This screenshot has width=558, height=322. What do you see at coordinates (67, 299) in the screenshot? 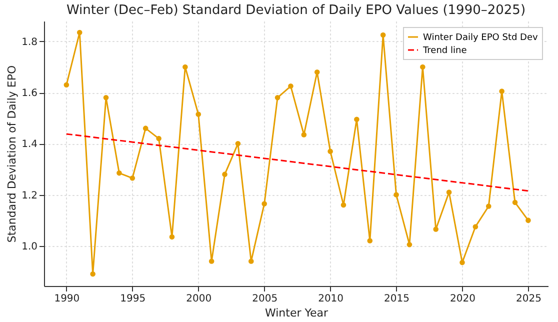
I see `x-tick-label: 1990` at bounding box center [67, 299].